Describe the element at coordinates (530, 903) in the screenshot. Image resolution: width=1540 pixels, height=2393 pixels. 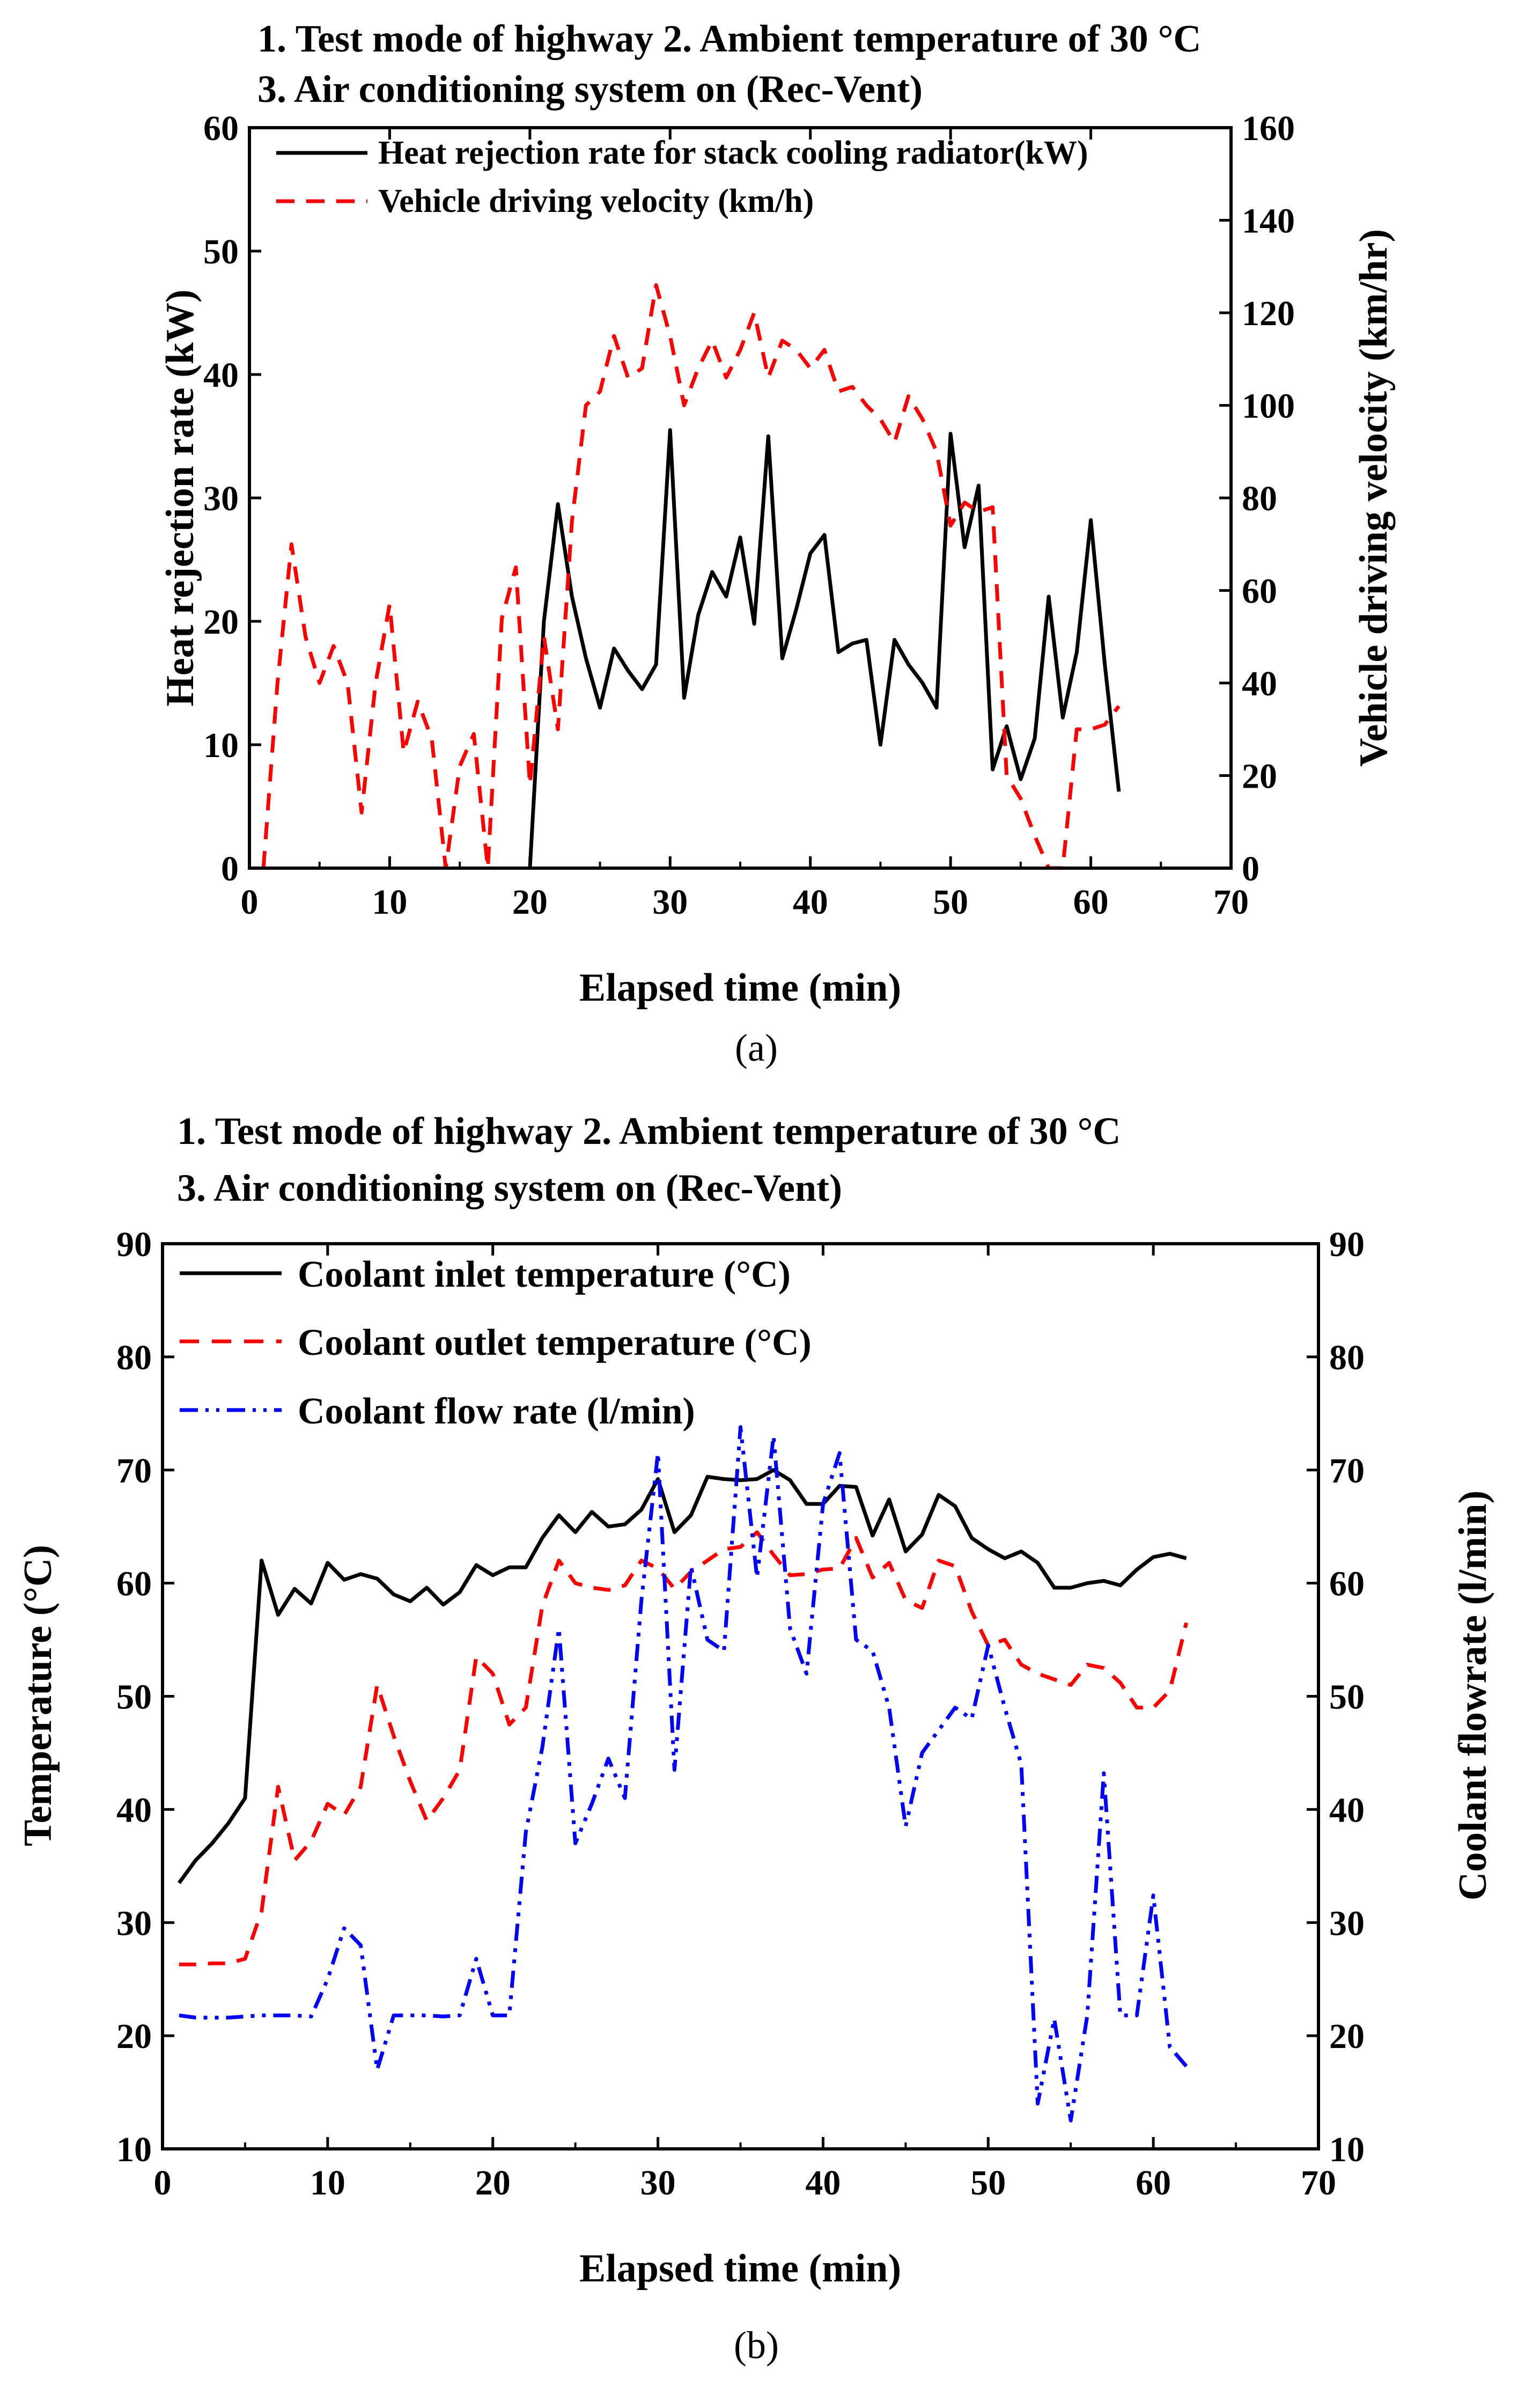
I see `panel-a-x-tick-label: 20` at that location.